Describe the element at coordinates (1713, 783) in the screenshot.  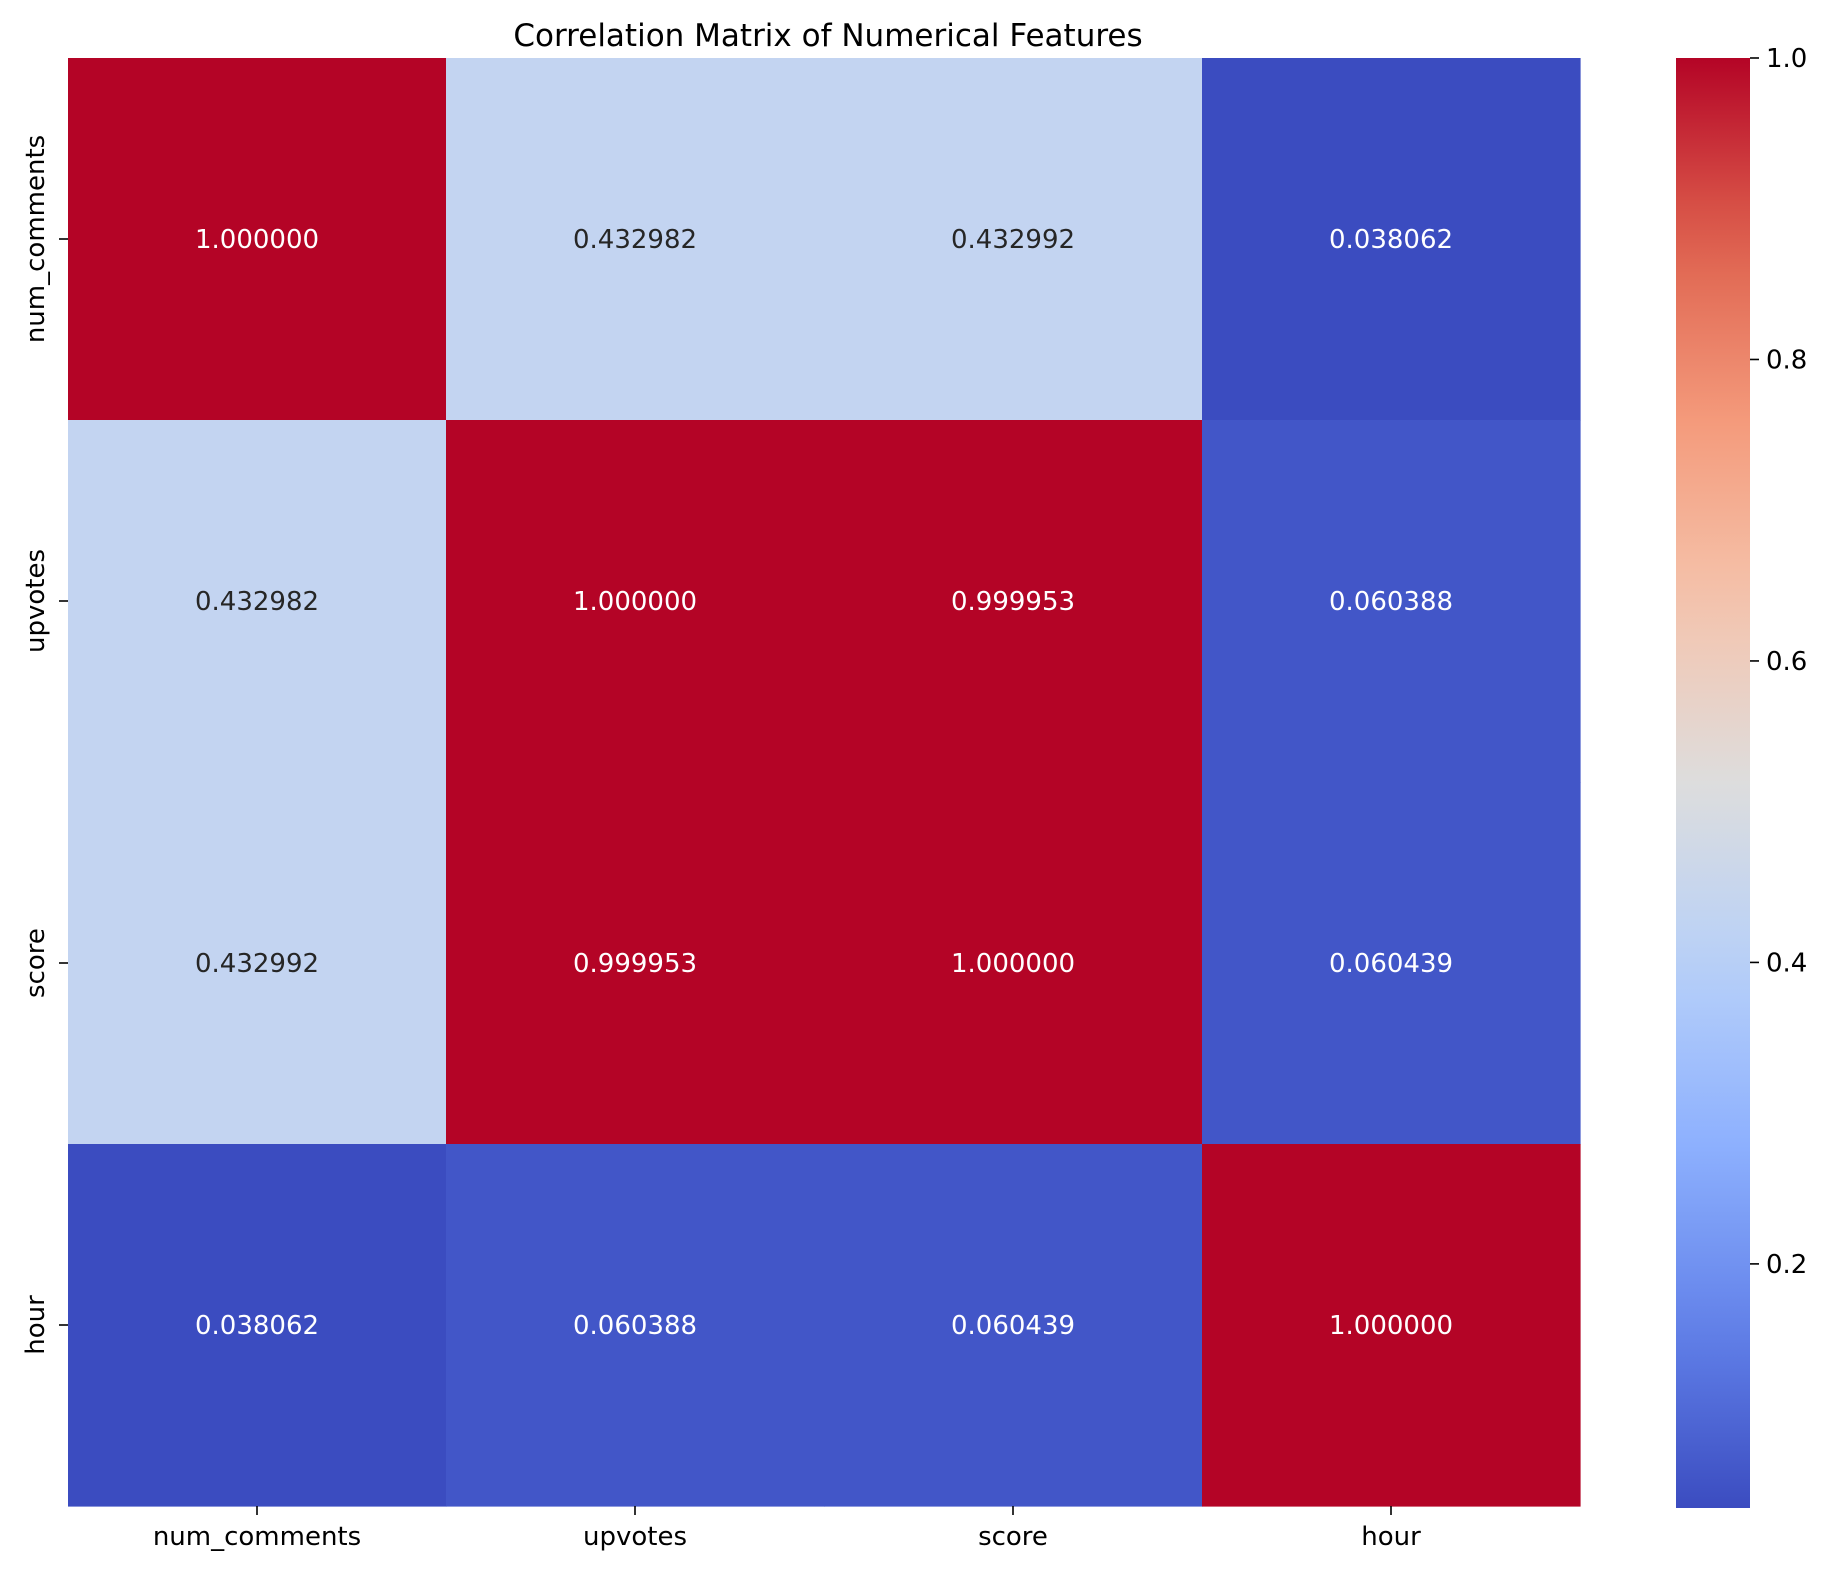
I see `colorbar-gradient` at that location.